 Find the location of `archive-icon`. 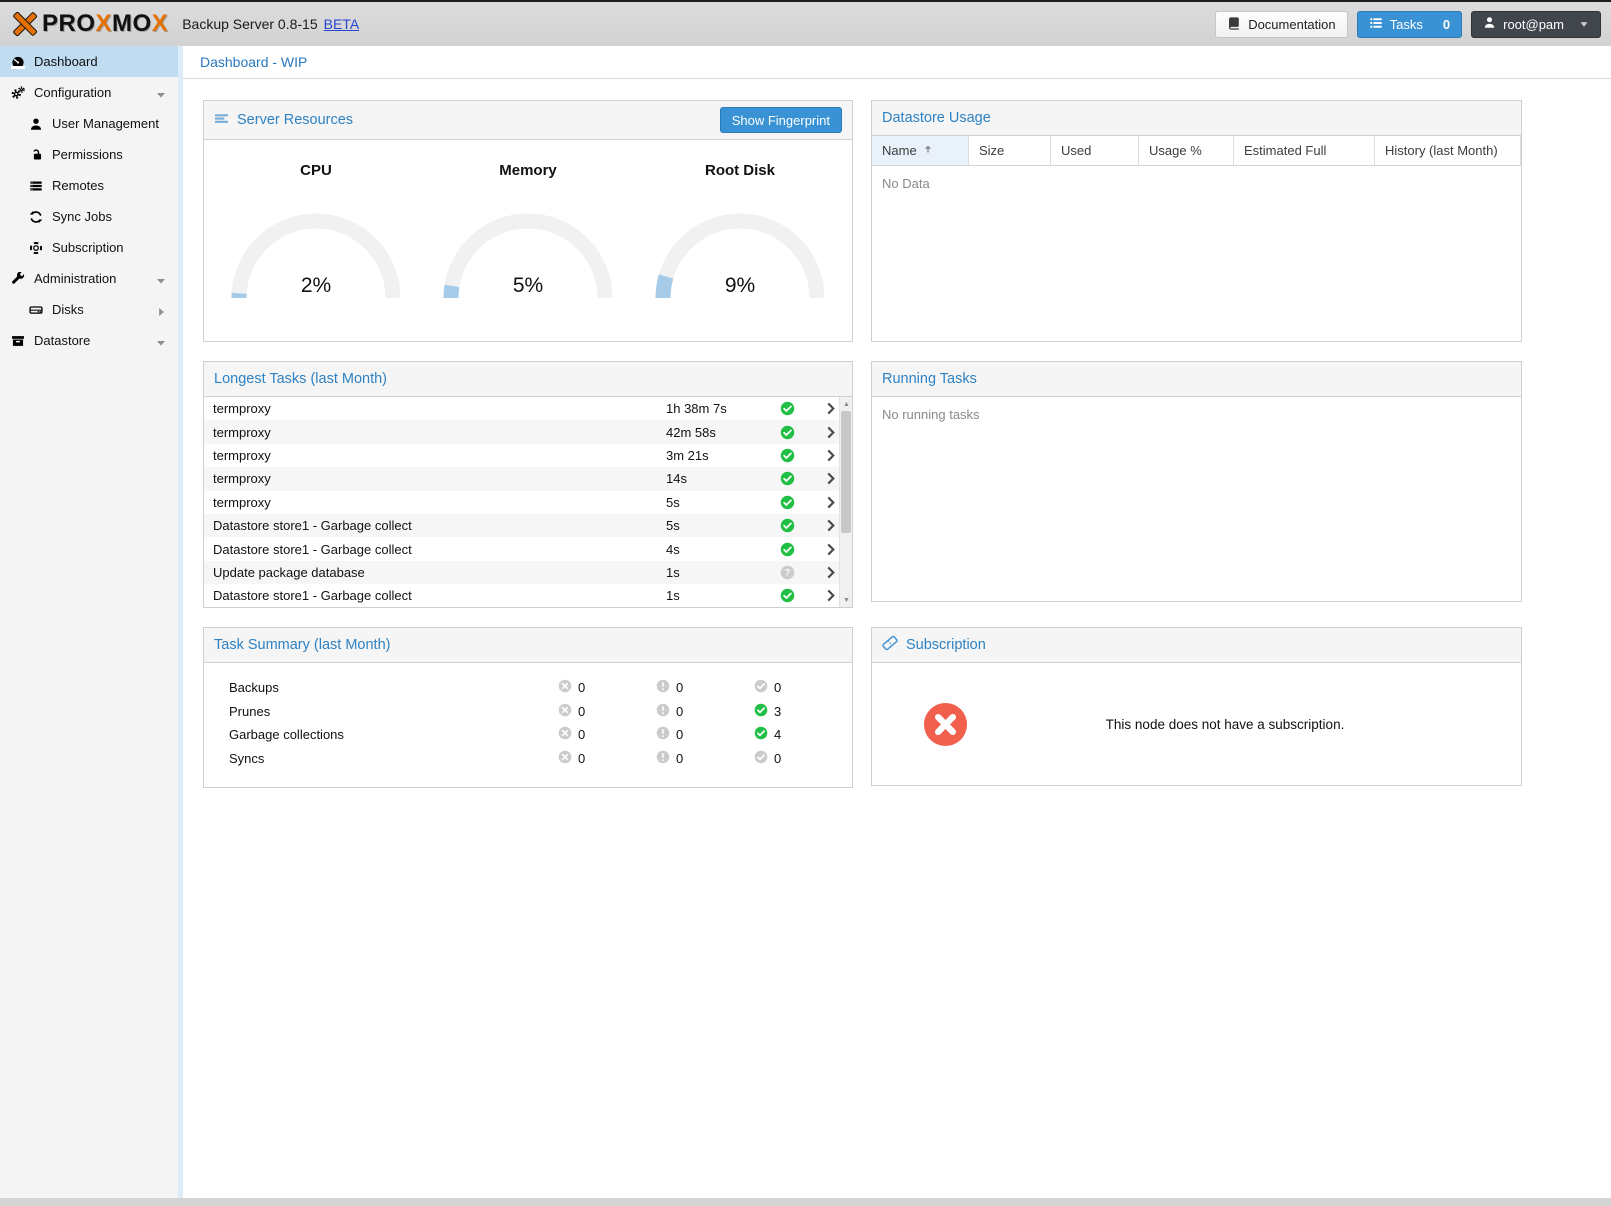

archive-icon is located at coordinates (18, 341).